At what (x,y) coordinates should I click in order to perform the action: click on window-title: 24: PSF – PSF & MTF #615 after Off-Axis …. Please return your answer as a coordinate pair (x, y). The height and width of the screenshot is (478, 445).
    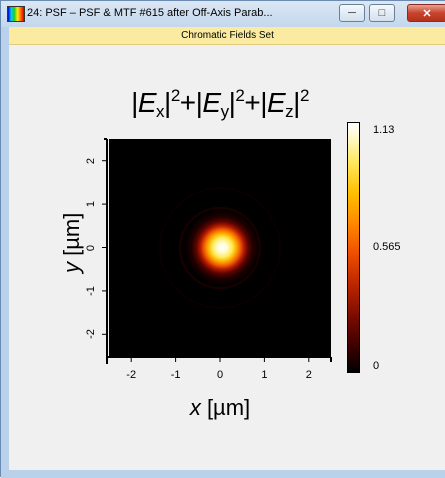
    Looking at the image, I should click on (150, 13).